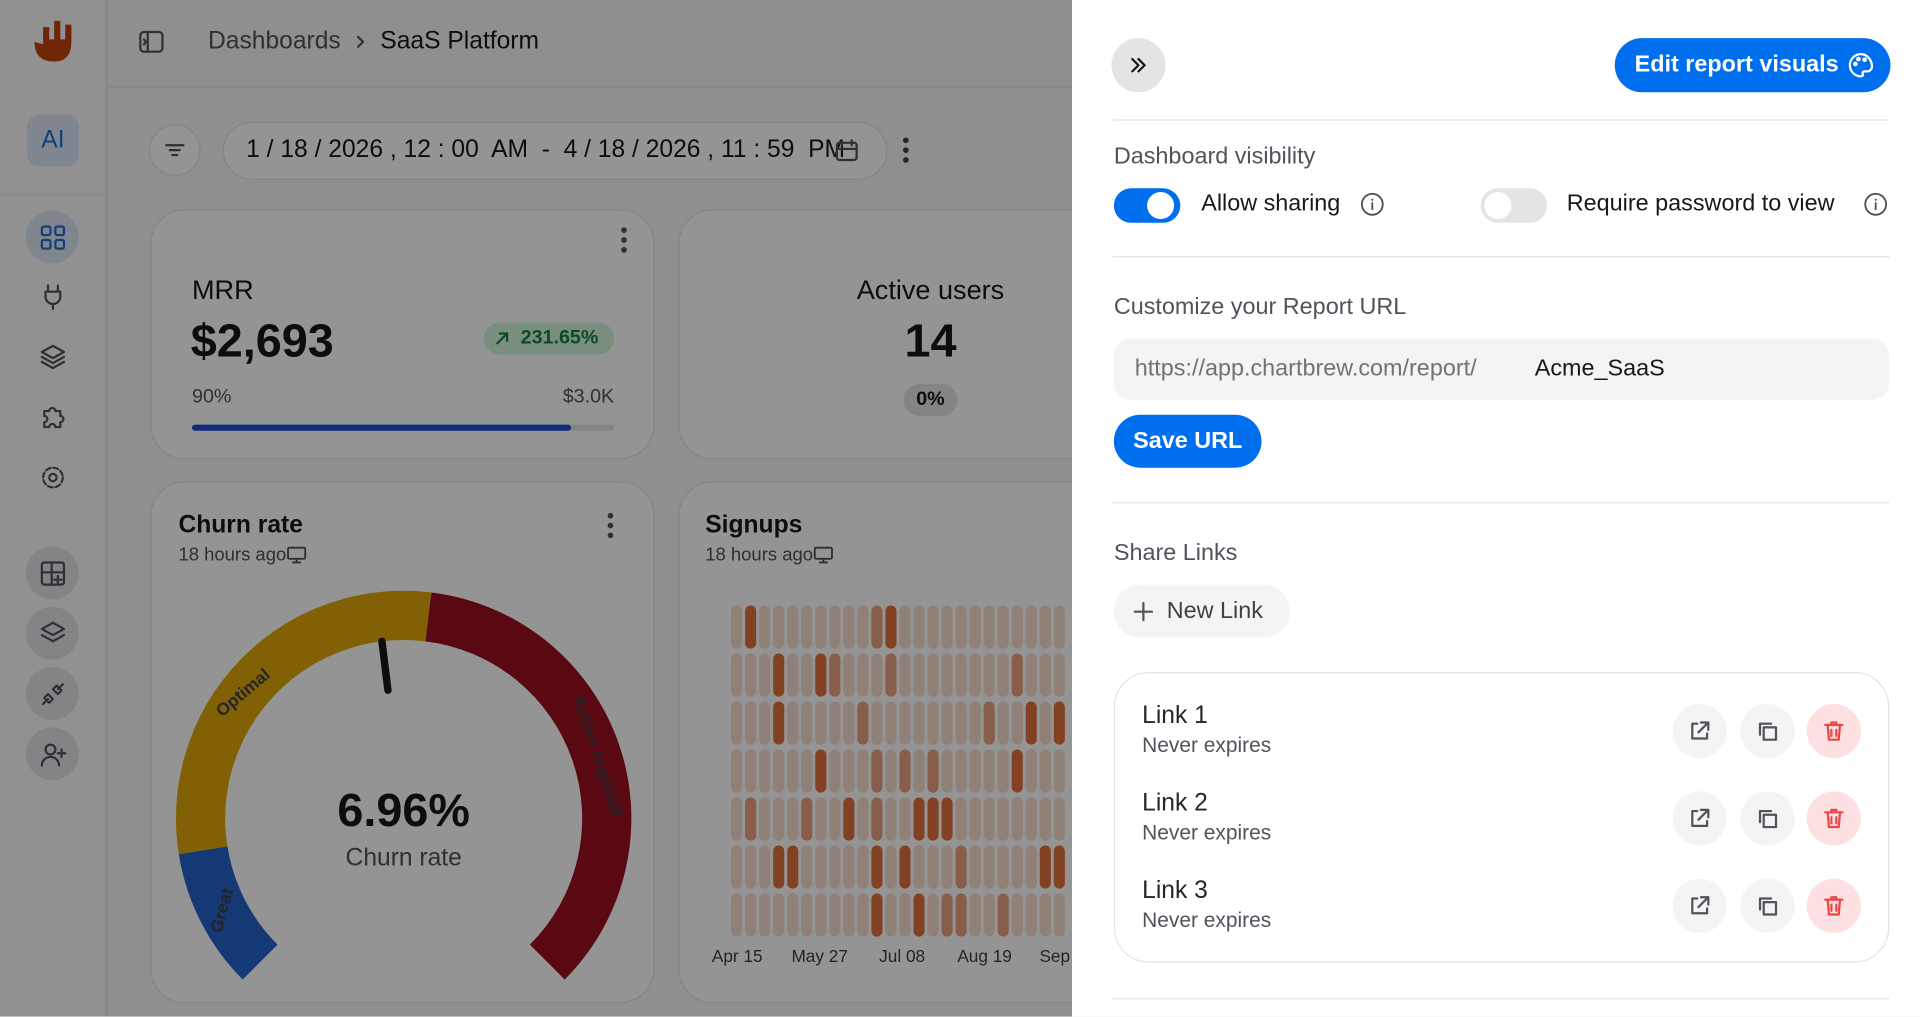 The image size is (1920, 1017). I want to click on toggle-label: Require password to view, so click(1700, 203).